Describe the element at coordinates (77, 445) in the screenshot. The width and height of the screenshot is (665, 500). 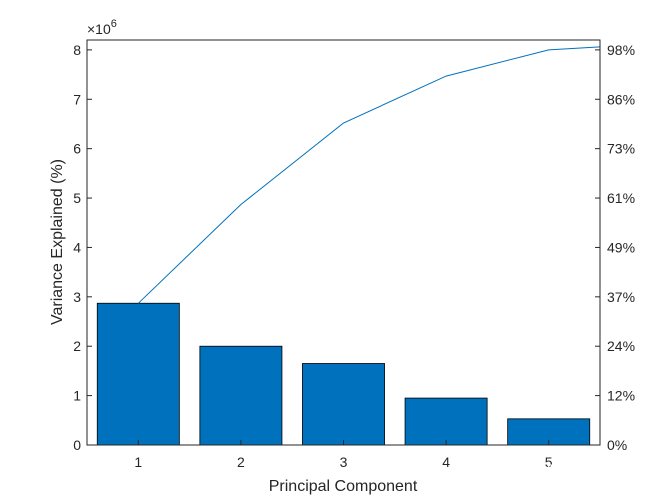
I see `y-tick-label: 0` at that location.